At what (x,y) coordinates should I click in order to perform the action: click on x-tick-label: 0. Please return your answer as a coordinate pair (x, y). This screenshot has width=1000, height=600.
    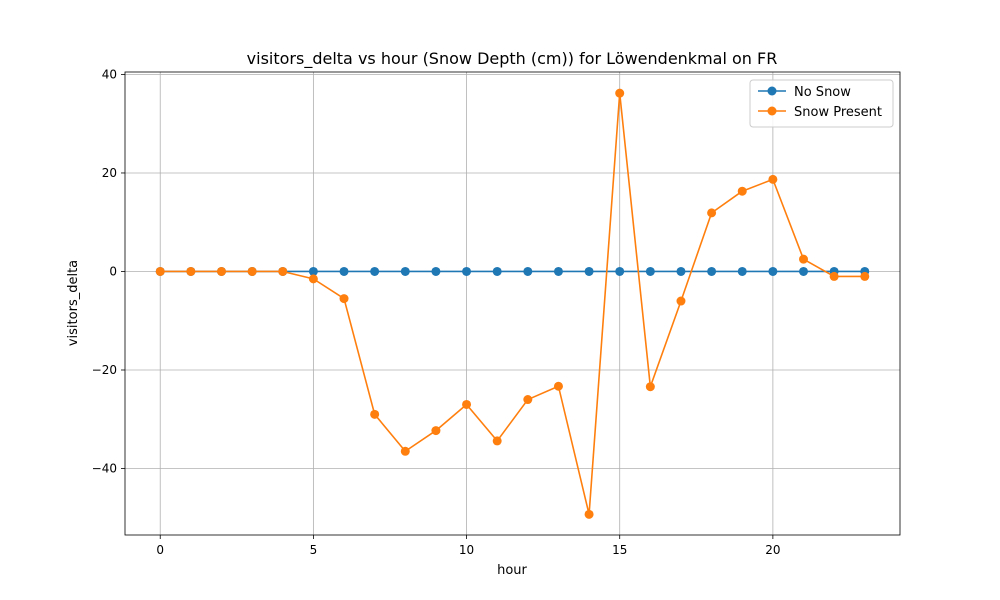
    Looking at the image, I should click on (160, 550).